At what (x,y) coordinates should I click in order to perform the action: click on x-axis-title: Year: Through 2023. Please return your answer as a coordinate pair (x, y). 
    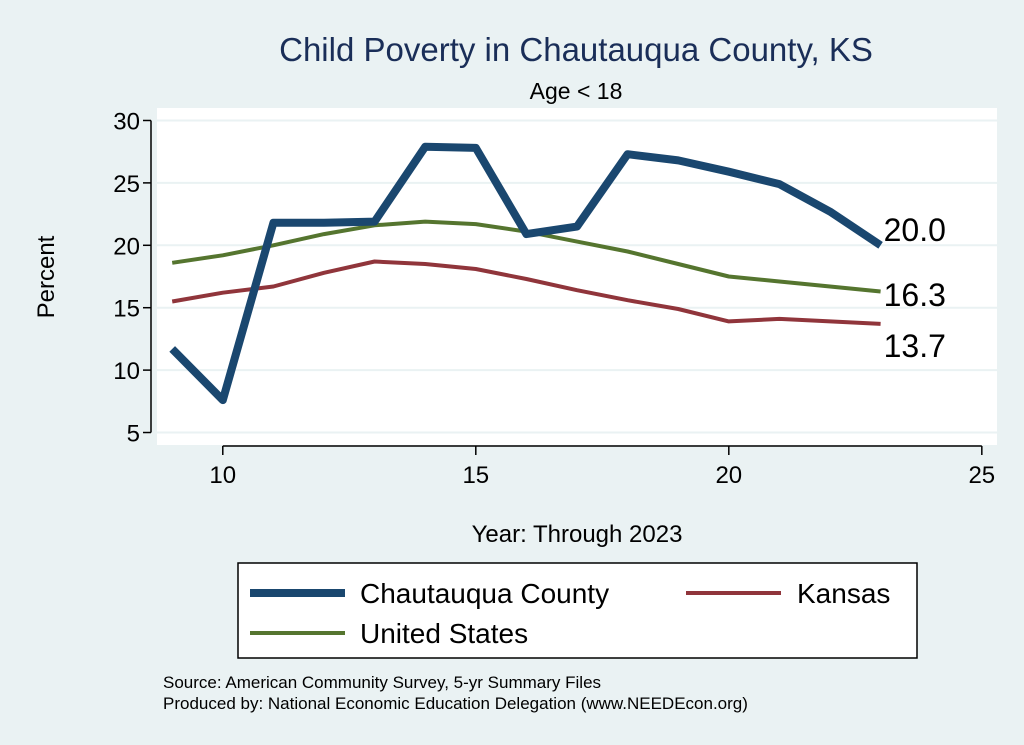
    Looking at the image, I should click on (577, 534).